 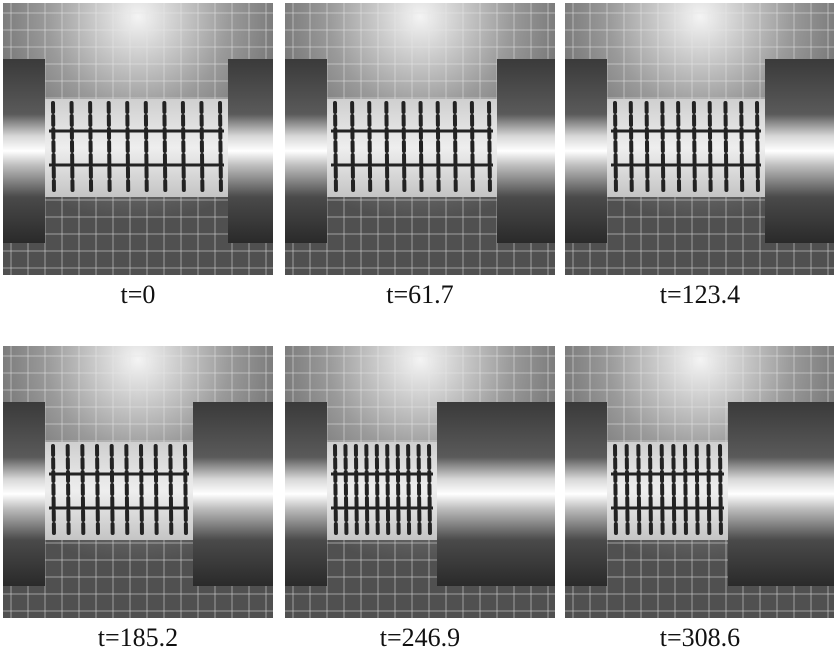 I want to click on caption: t=185.2, so click(x=138, y=637).